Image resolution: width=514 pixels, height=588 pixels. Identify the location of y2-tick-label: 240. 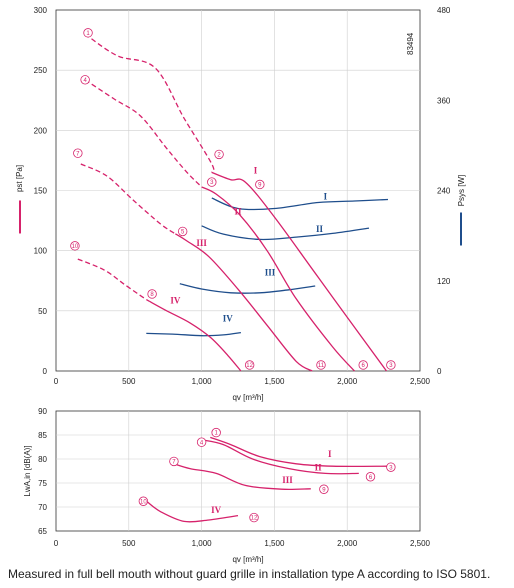
(444, 191).